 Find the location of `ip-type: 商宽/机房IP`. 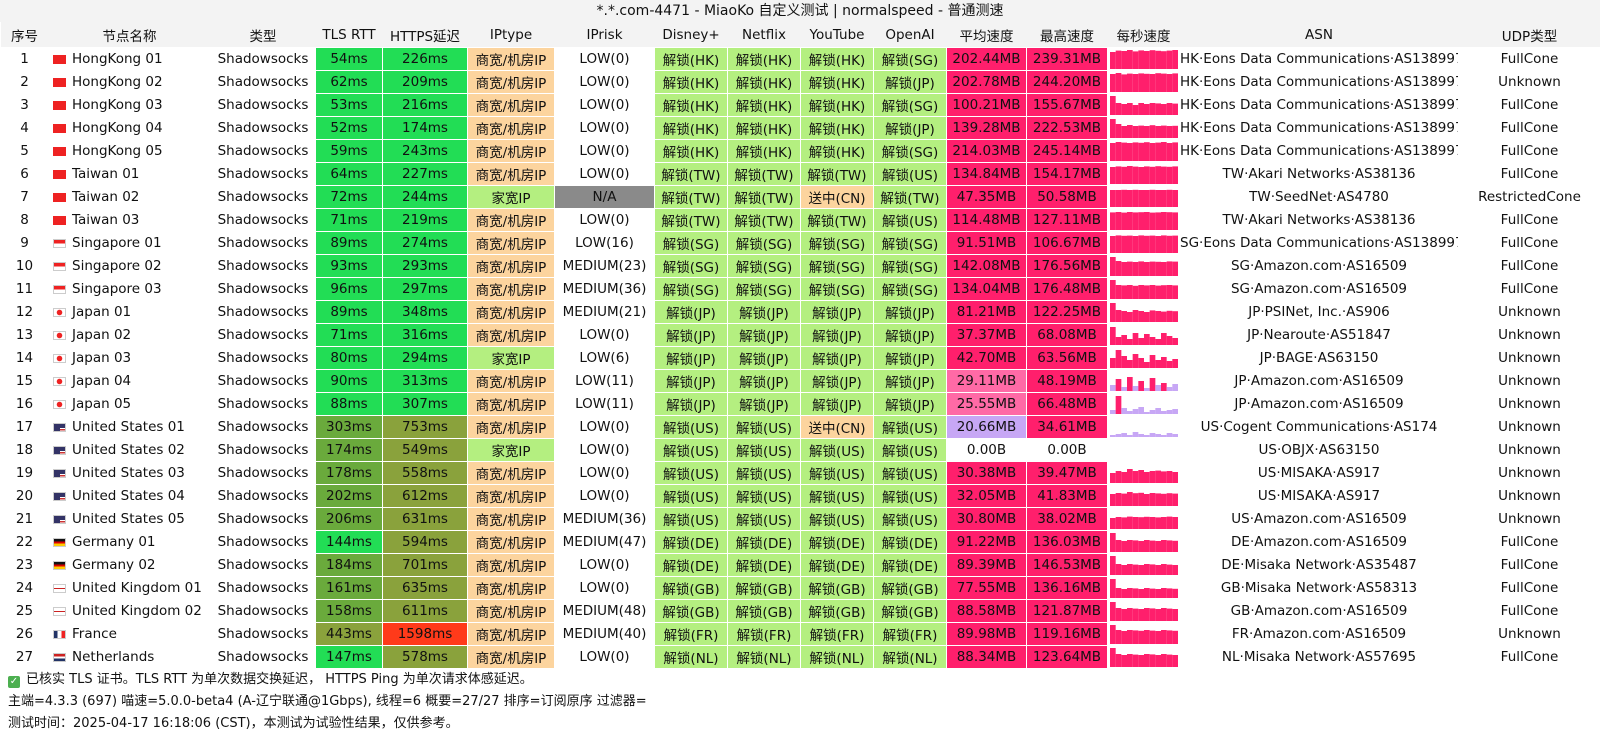

ip-type: 商宽/机房IP is located at coordinates (511, 105).